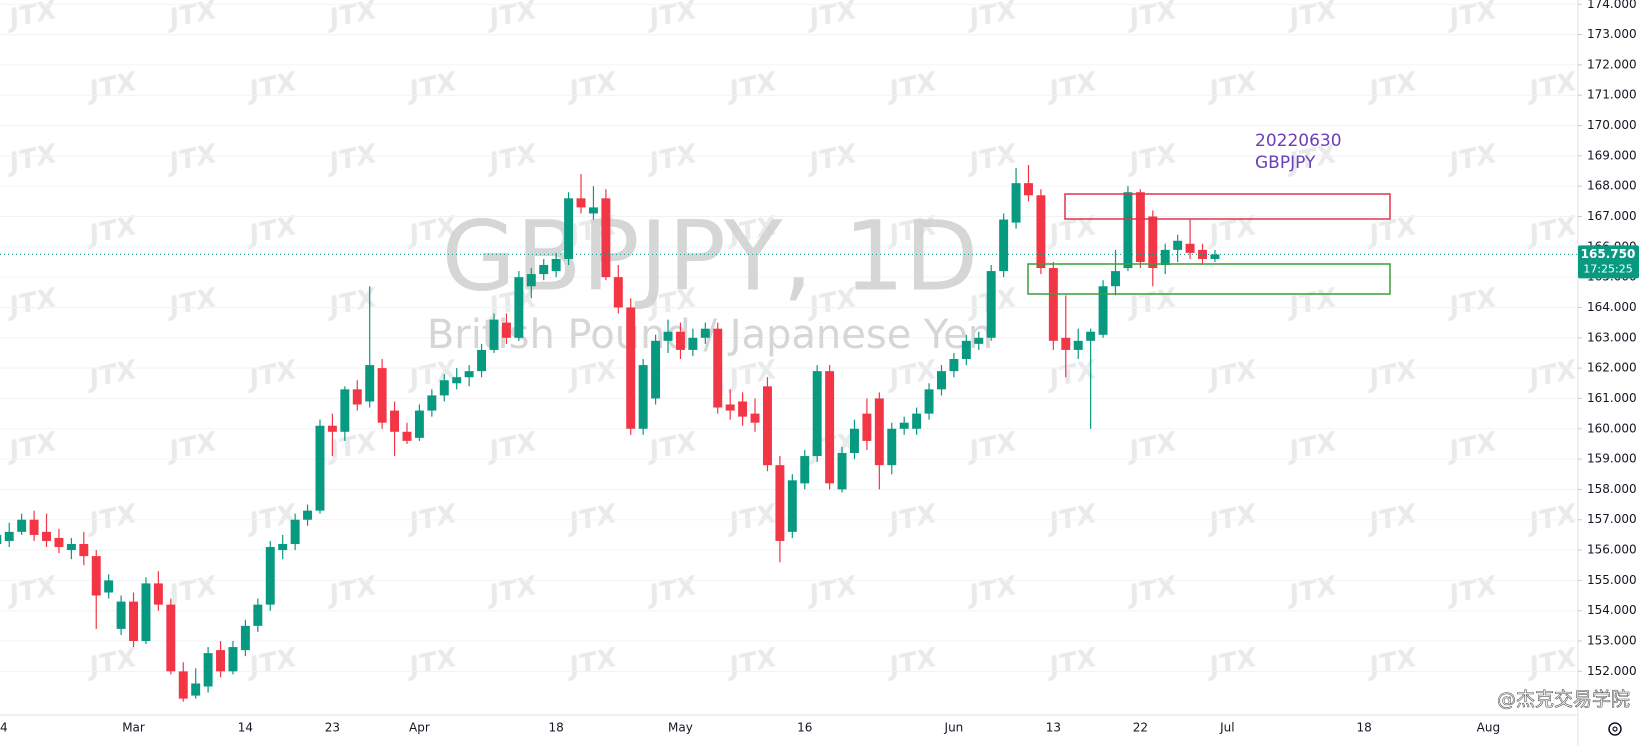 The image size is (1649, 746). What do you see at coordinates (1140, 728) in the screenshot?
I see `x-tick-label: 22` at bounding box center [1140, 728].